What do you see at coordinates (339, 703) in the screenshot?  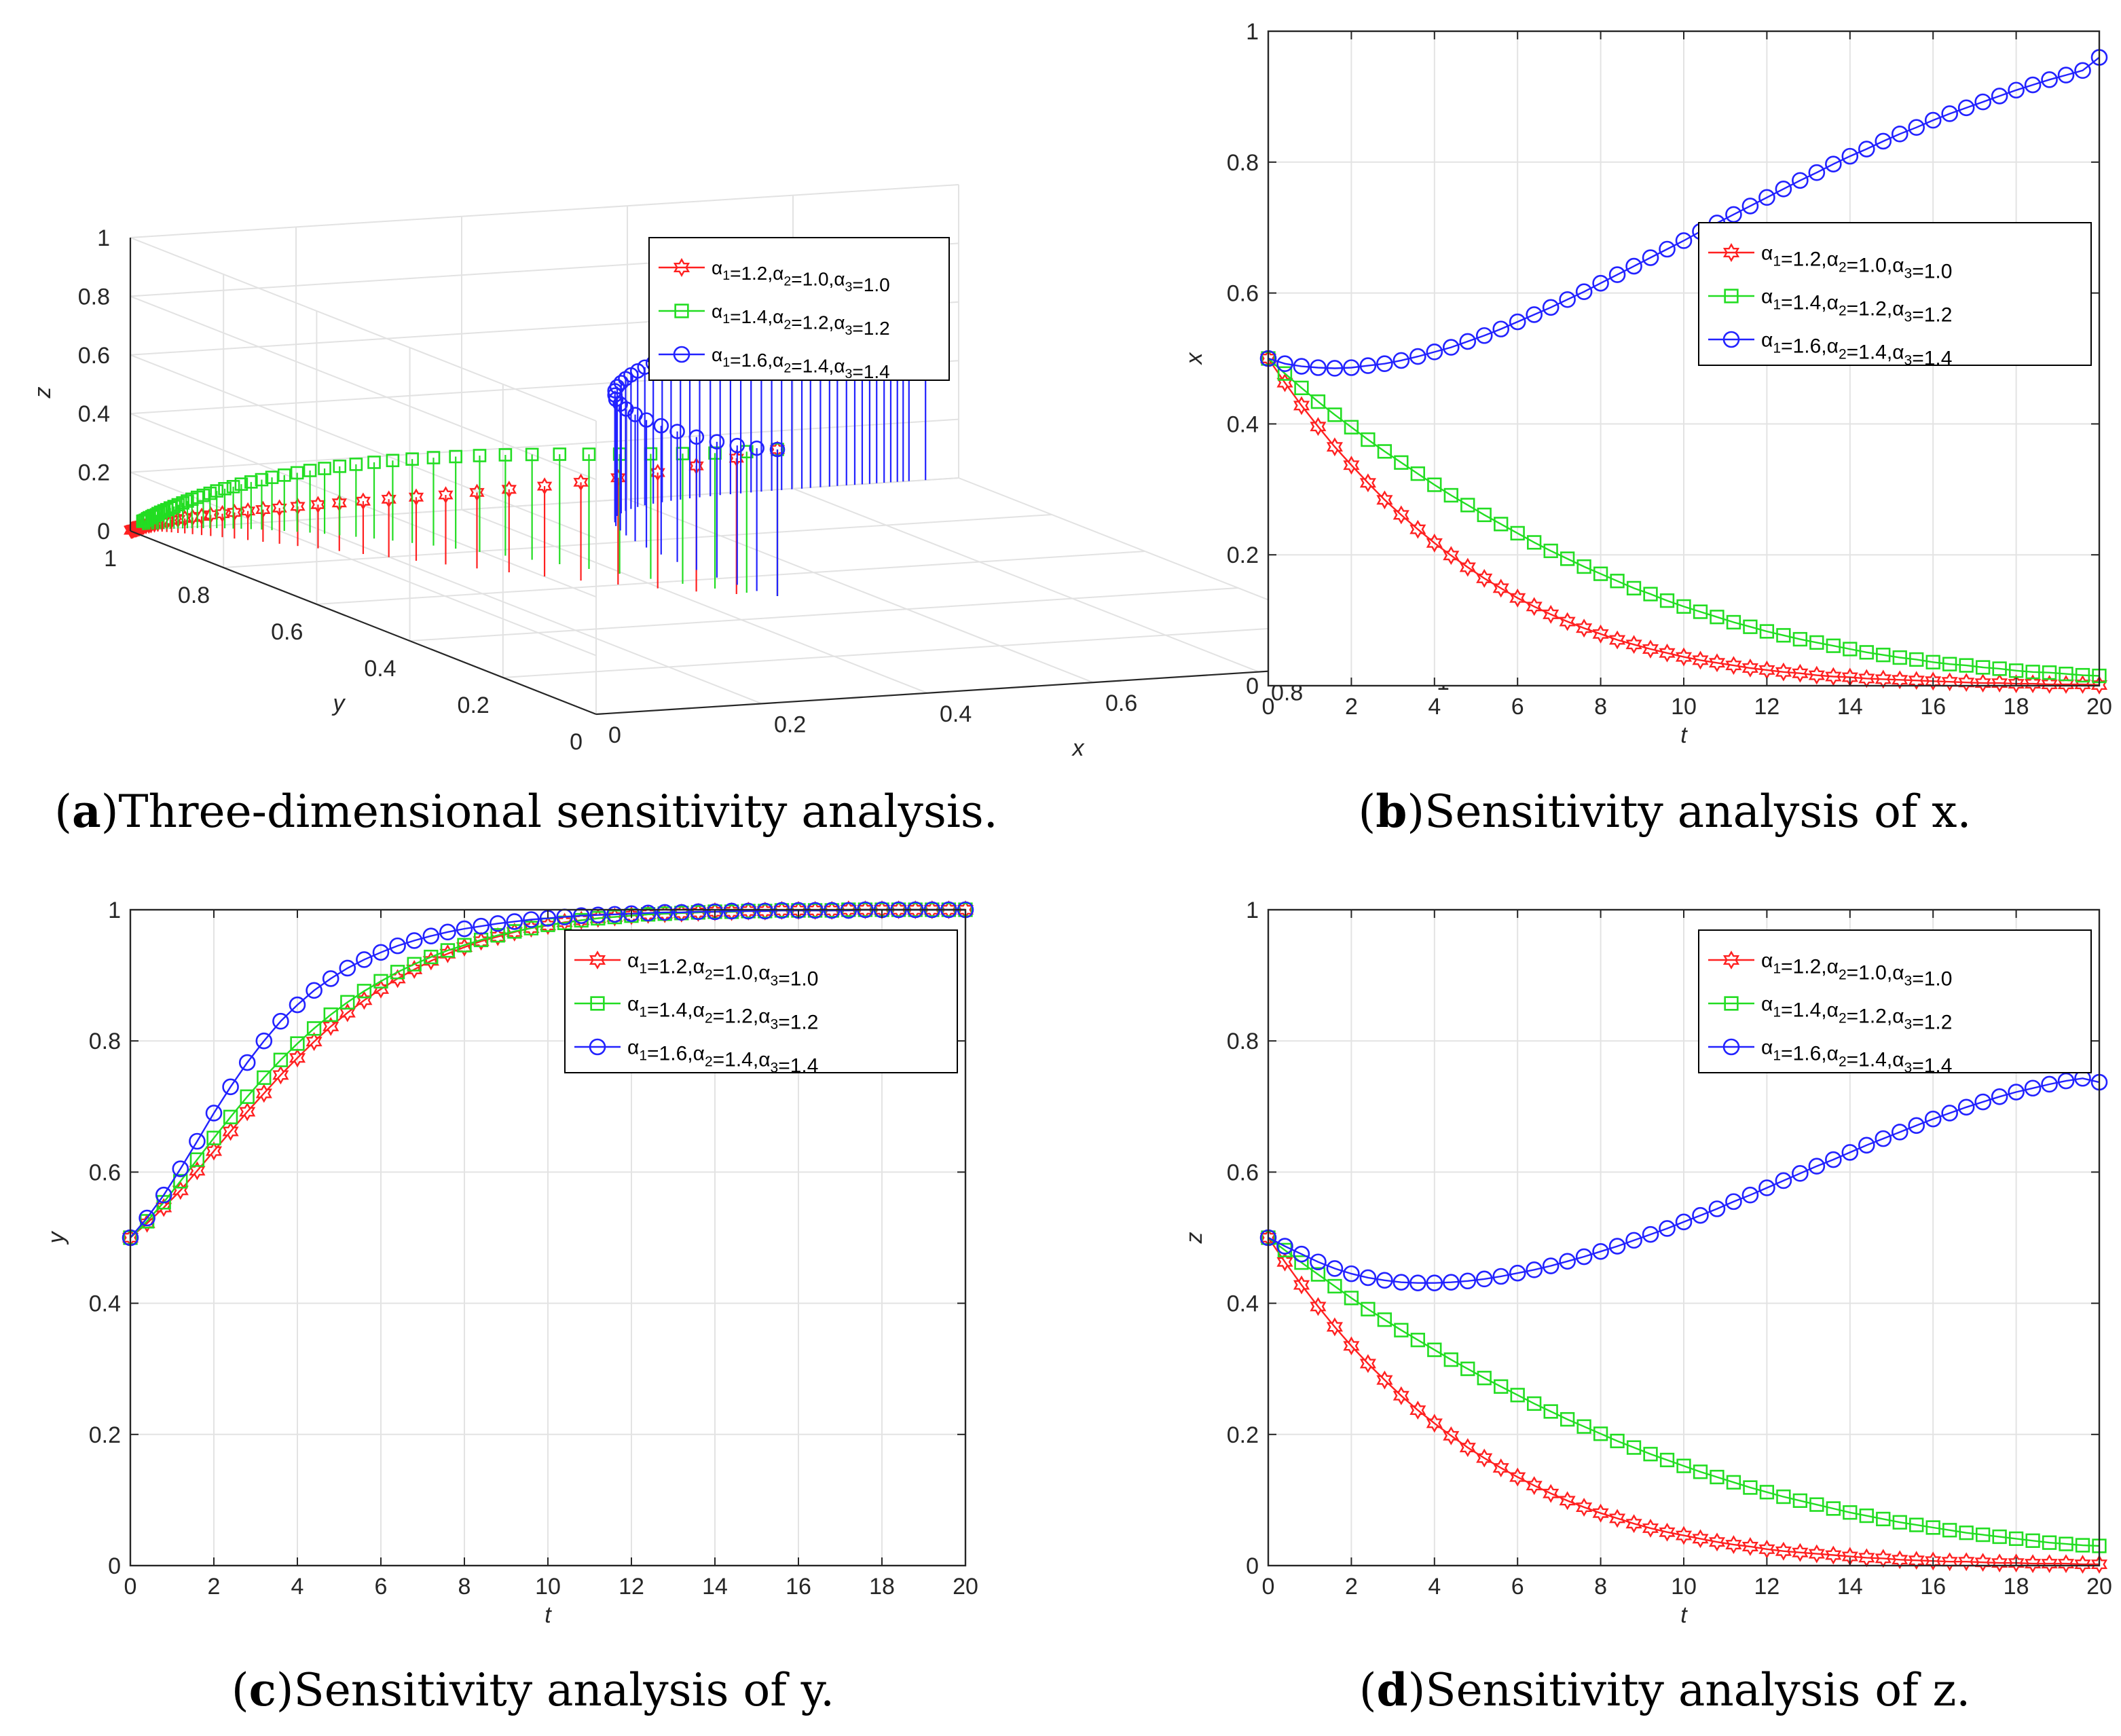 I see `y-axis-label: y` at bounding box center [339, 703].